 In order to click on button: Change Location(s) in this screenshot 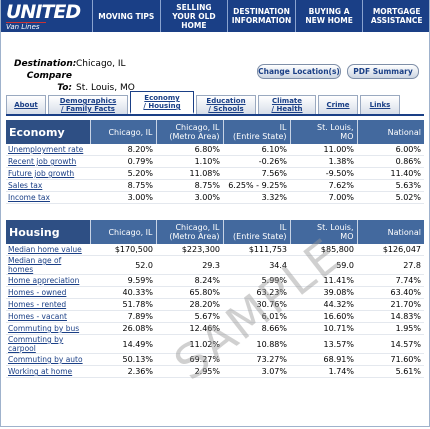, I will do `click(299, 71)`.